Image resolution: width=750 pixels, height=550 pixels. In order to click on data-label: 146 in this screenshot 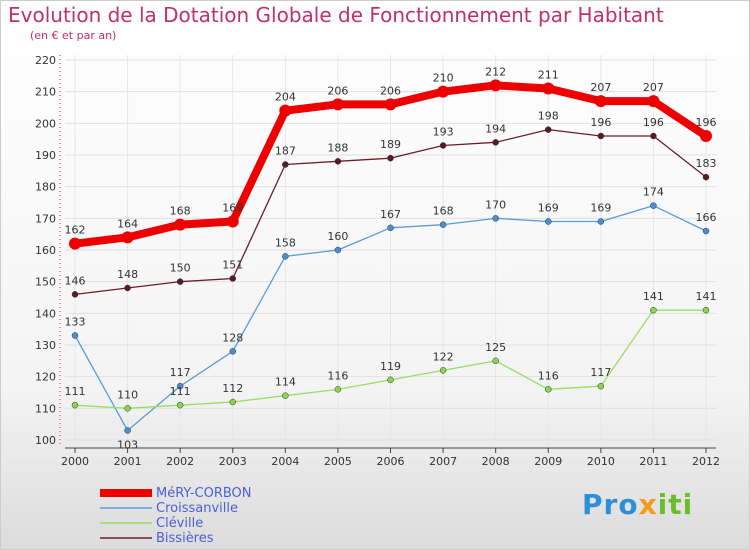, I will do `click(75, 280)`.